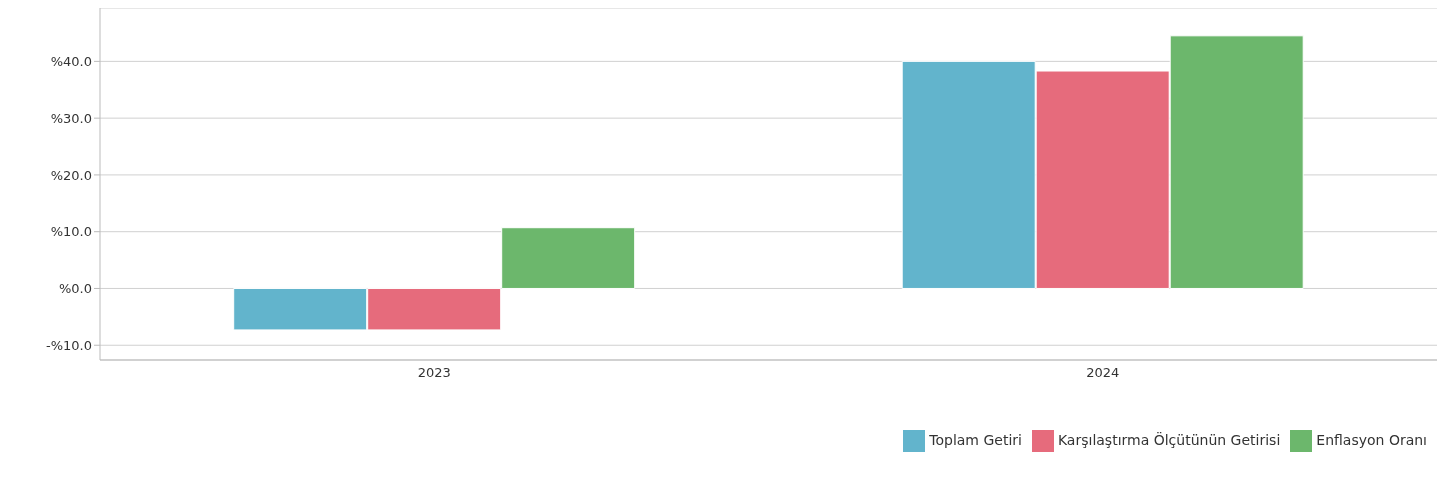 The width and height of the screenshot is (1453, 478). Describe the element at coordinates (1169, 440) in the screenshot. I see `legend-label: Karşılaştırma Ölçütünün Getirisi` at that location.